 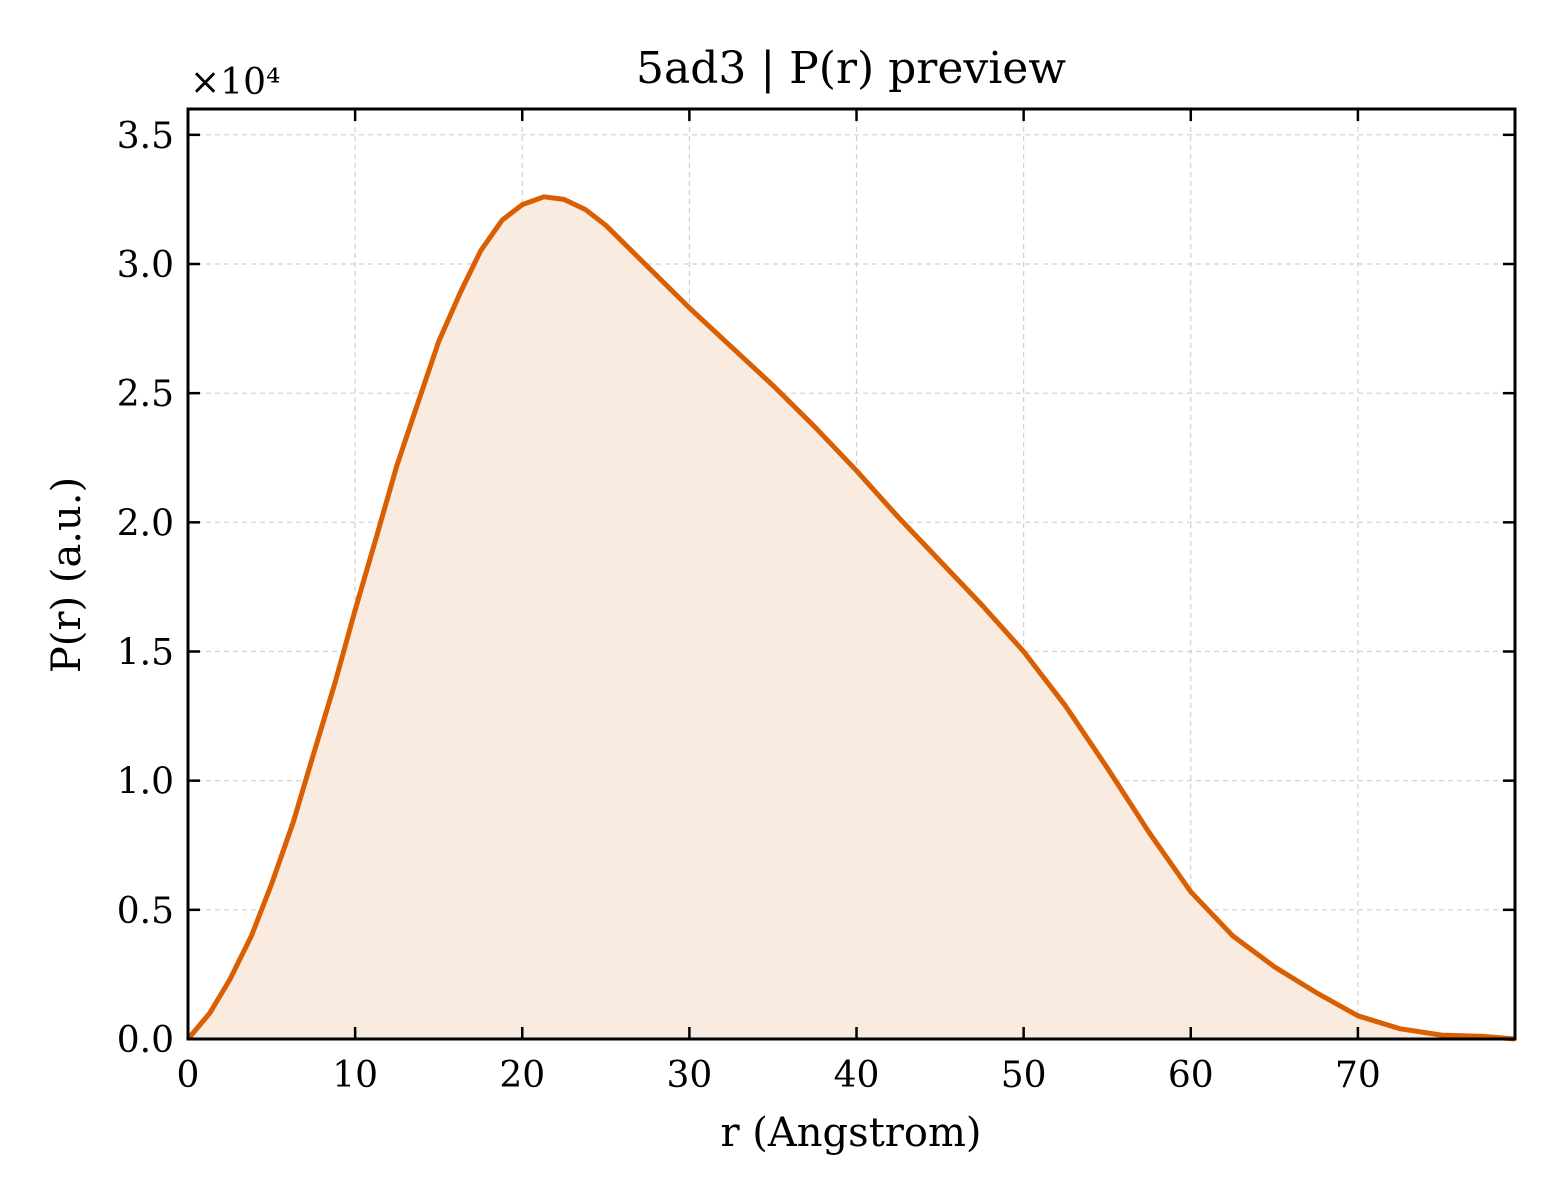 What do you see at coordinates (355, 1075) in the screenshot?
I see `x-tick-label-1: 10` at bounding box center [355, 1075].